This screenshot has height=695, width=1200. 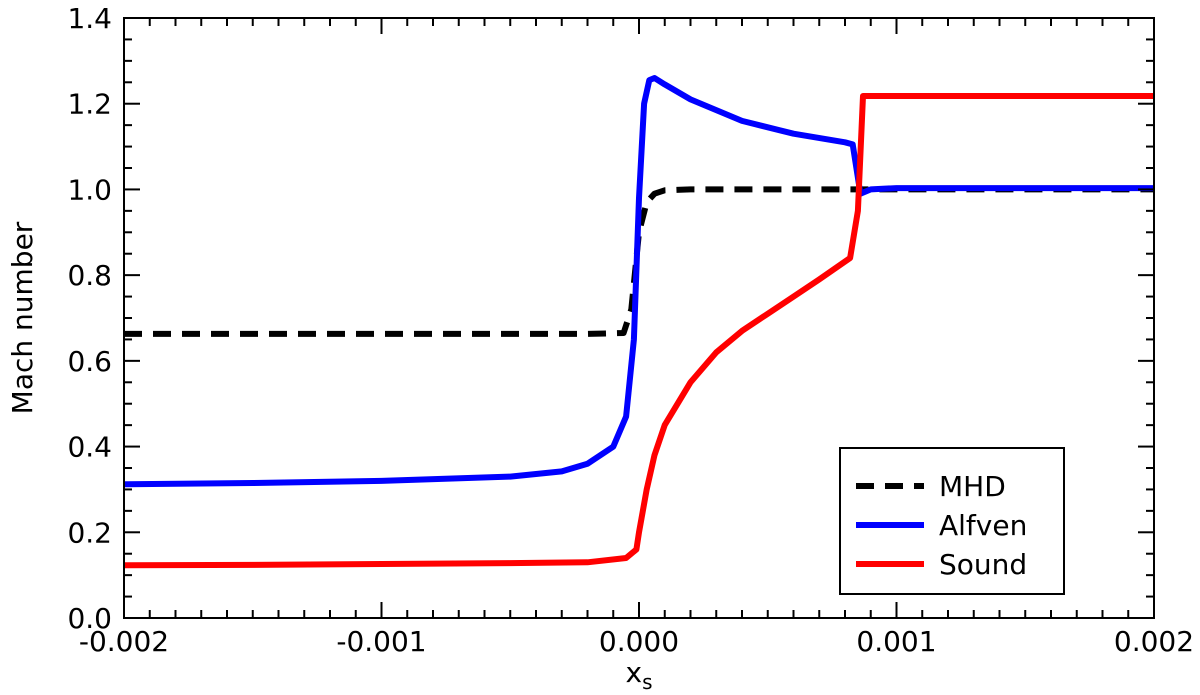 What do you see at coordinates (89, 532) in the screenshot?
I see `y-tick-label: 0.2` at bounding box center [89, 532].